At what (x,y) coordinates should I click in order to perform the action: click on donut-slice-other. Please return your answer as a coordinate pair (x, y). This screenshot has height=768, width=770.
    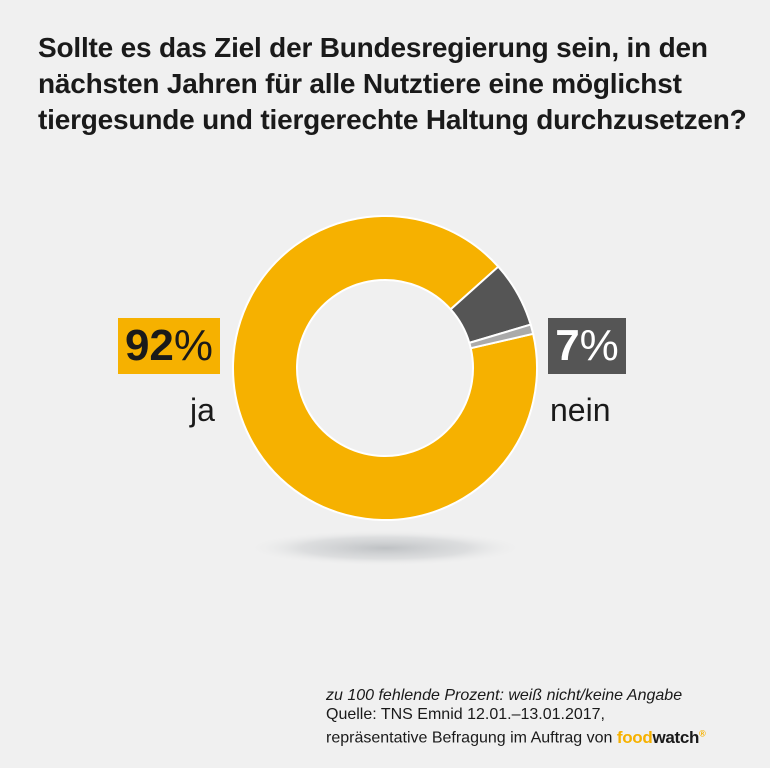
    Looking at the image, I should click on (501, 336).